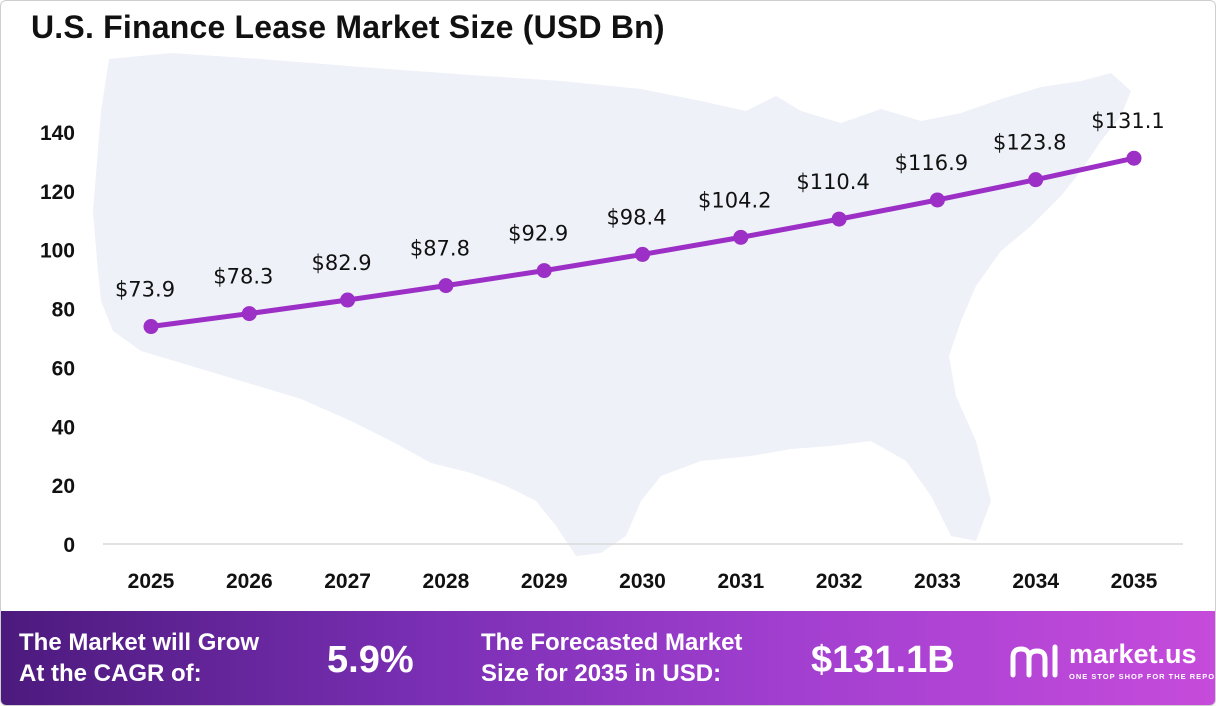  Describe the element at coordinates (1029, 143) in the screenshot. I see `data-label: $123.8` at that location.